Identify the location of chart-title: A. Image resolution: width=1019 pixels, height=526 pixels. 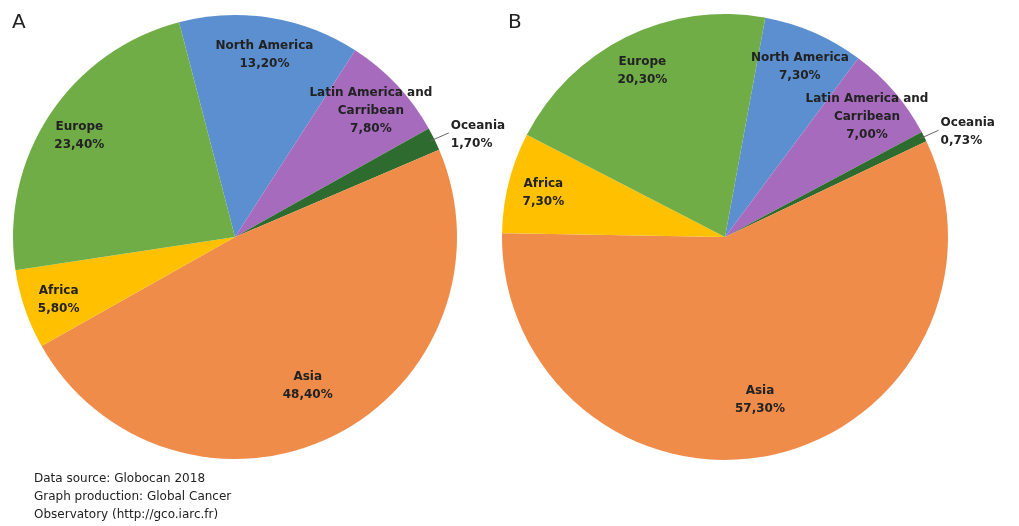
(19, 21).